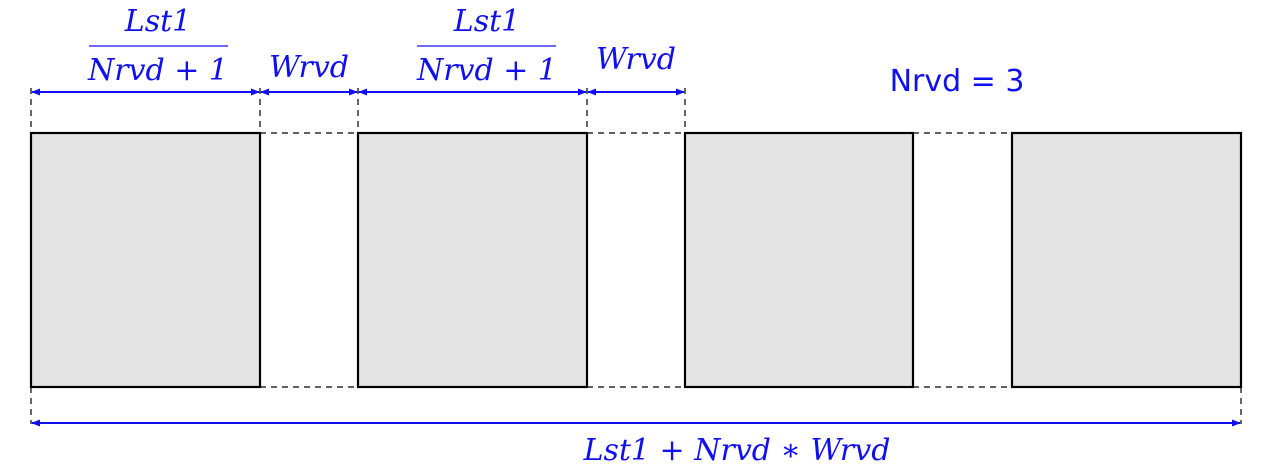  I want to click on fraction-1-numerator: Lst1, so click(157, 21).